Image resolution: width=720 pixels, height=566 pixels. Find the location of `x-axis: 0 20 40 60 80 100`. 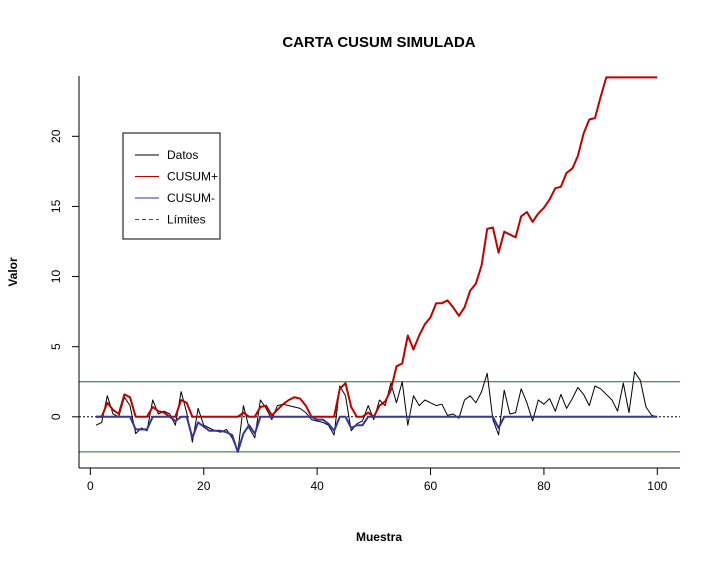

x-axis: 0 20 40 60 80 100 is located at coordinates (379, 480).